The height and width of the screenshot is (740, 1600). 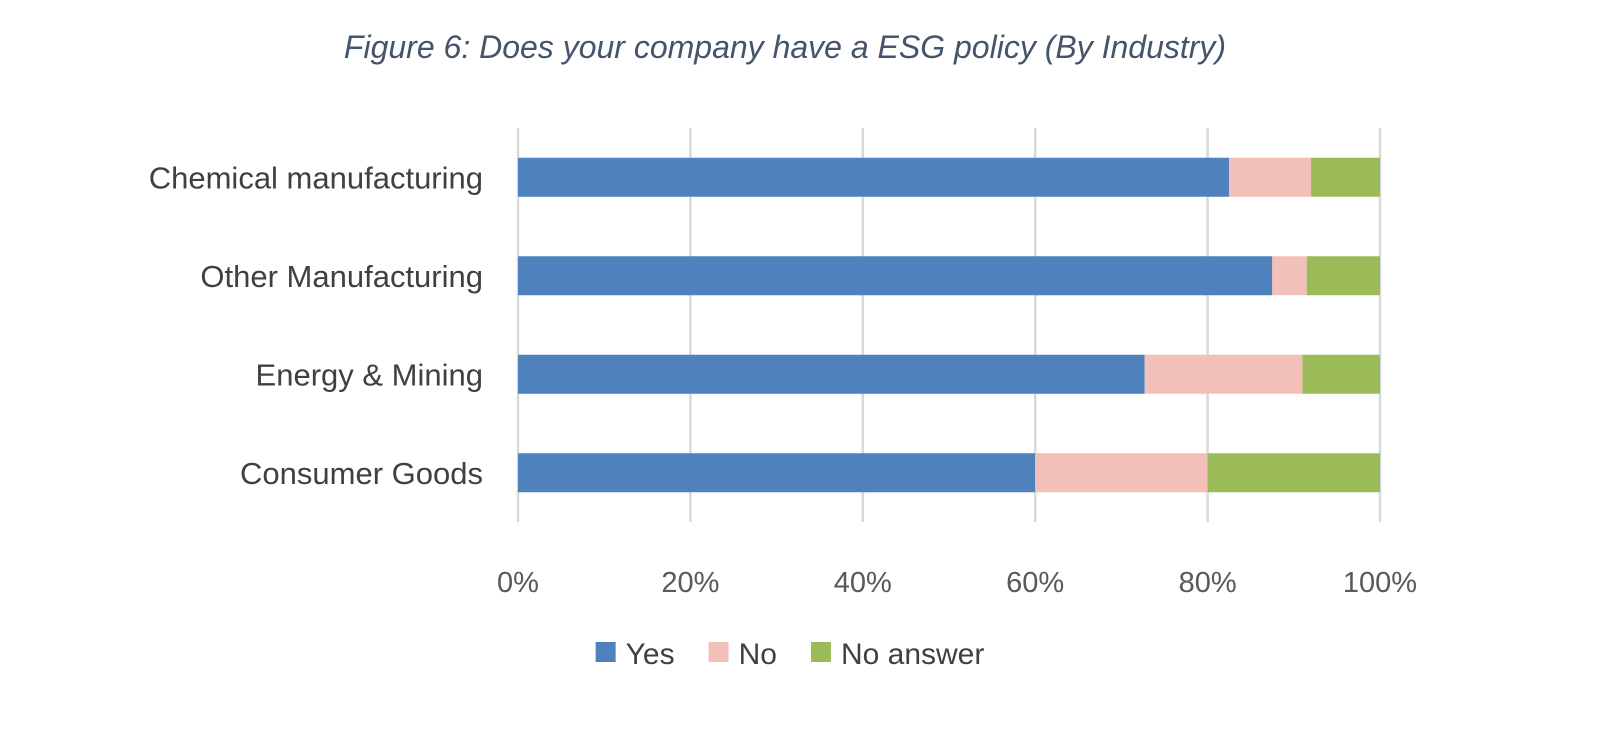 I want to click on legend-item: No answer, so click(x=897, y=654).